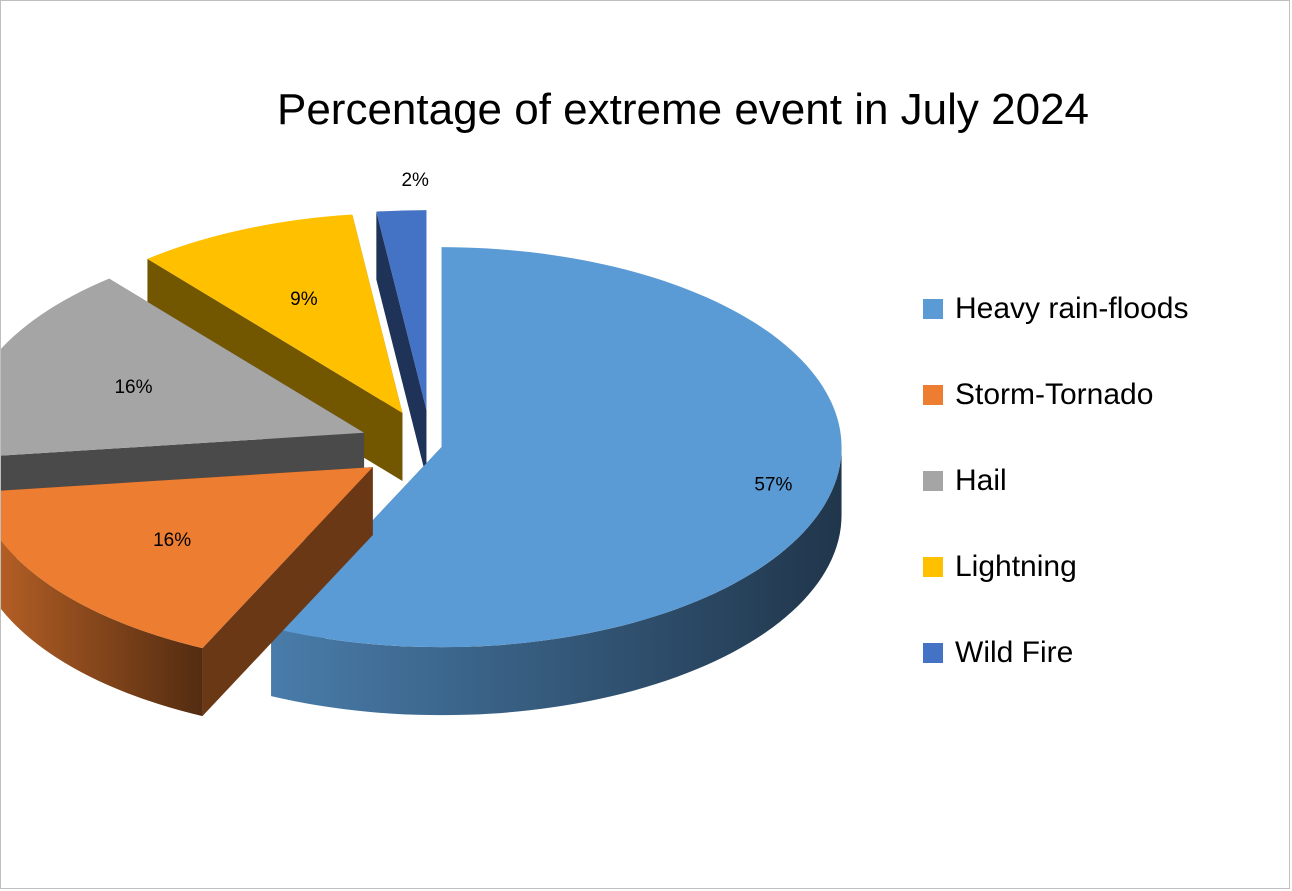 The width and height of the screenshot is (1292, 891). What do you see at coordinates (1054, 394) in the screenshot?
I see `legend-label: Storm-Tornado` at bounding box center [1054, 394].